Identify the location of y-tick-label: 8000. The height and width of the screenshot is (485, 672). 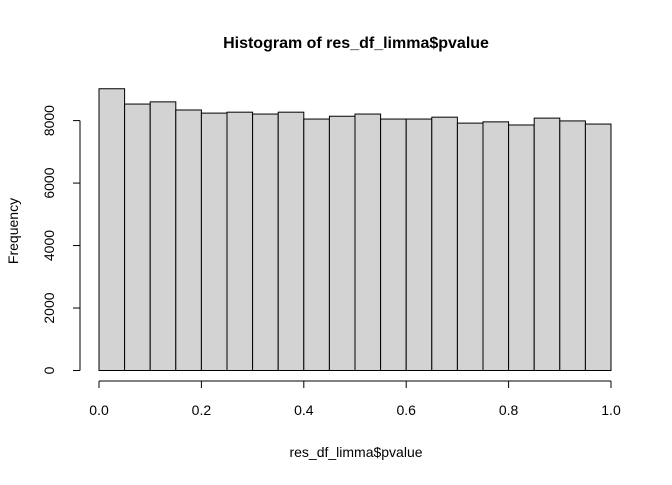
(49, 120).